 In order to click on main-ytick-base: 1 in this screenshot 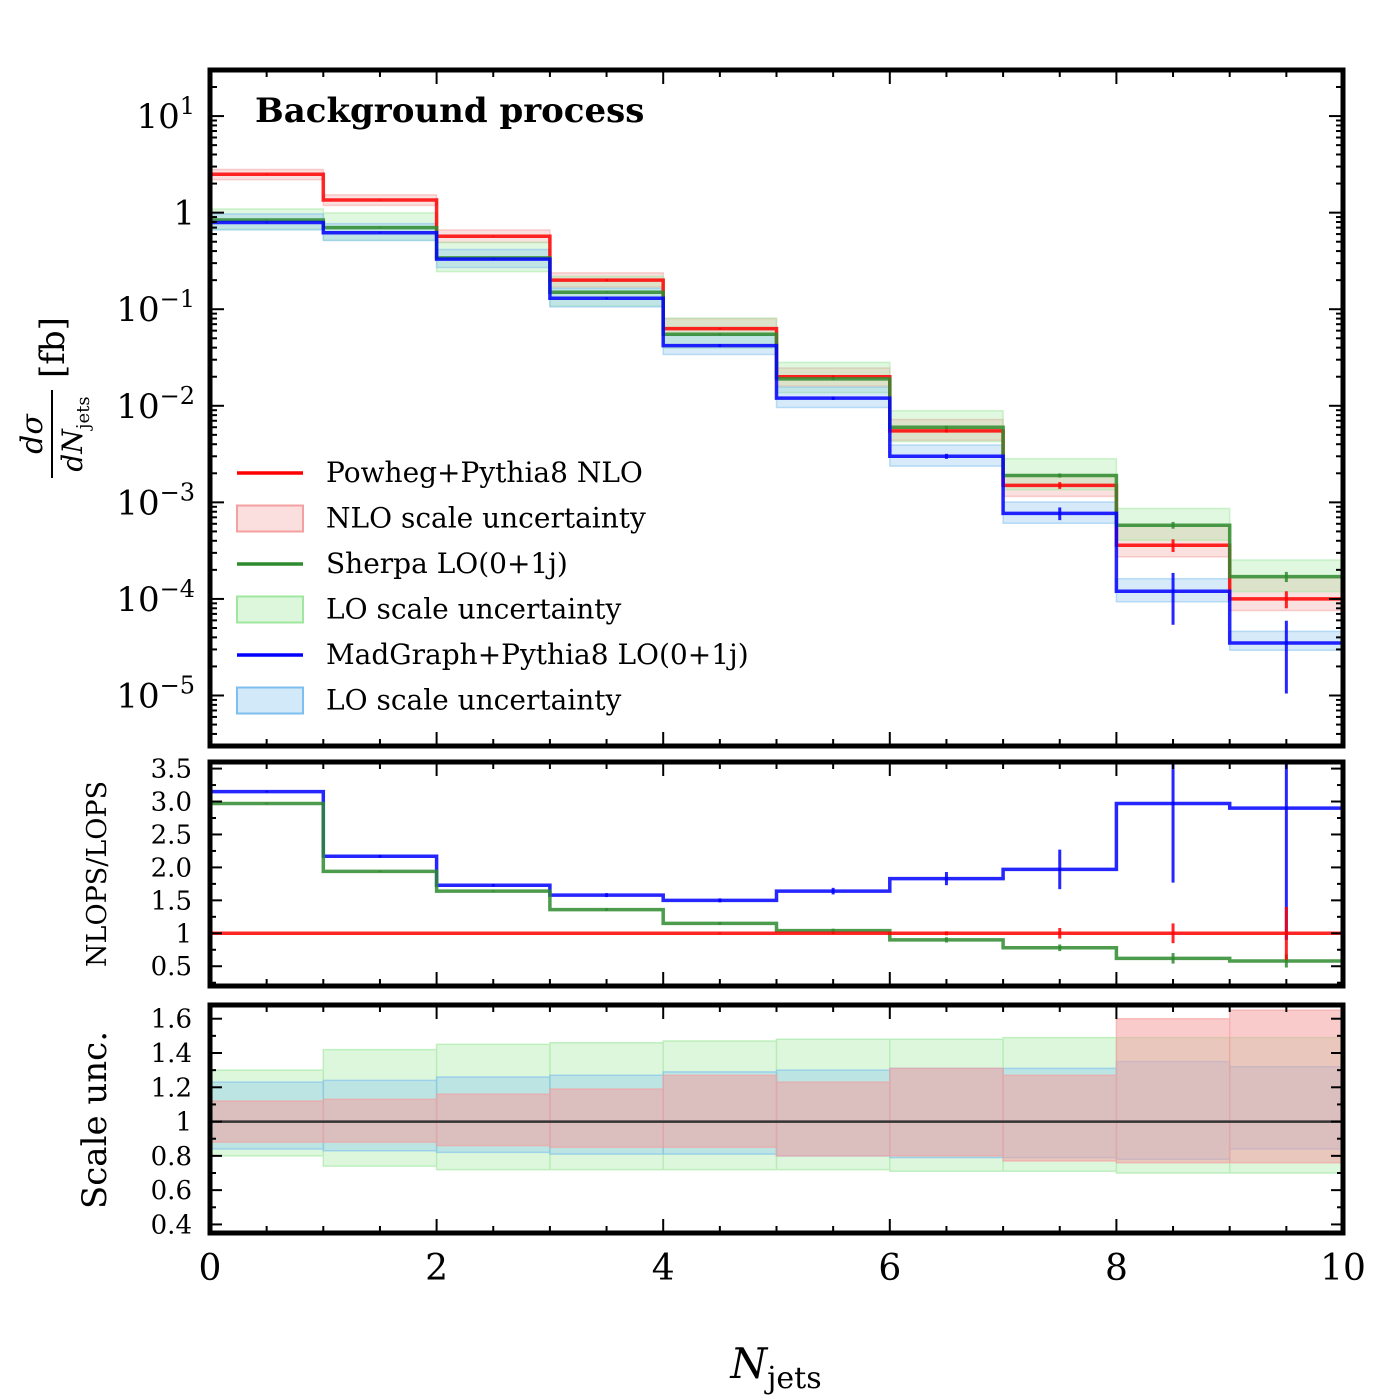, I will do `click(184, 214)`.